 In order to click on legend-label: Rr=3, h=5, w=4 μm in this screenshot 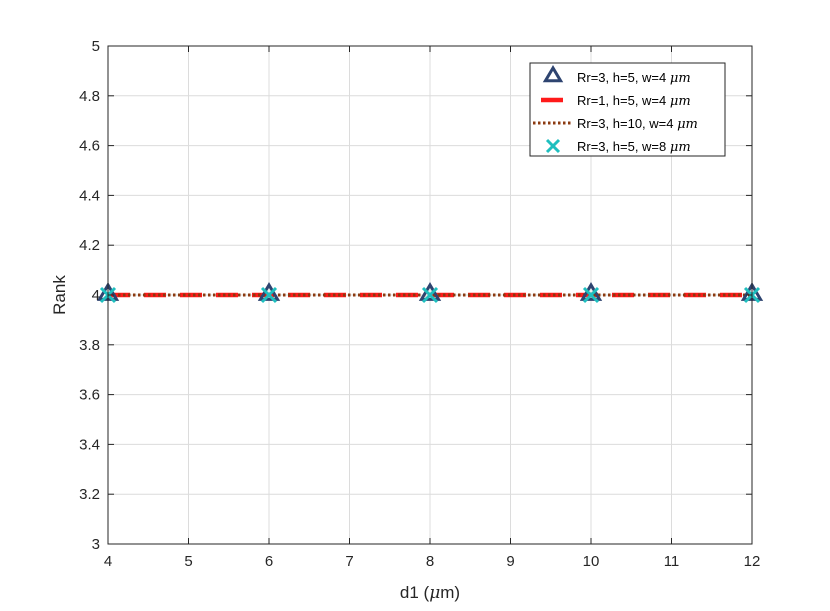, I will do `click(634, 78)`.